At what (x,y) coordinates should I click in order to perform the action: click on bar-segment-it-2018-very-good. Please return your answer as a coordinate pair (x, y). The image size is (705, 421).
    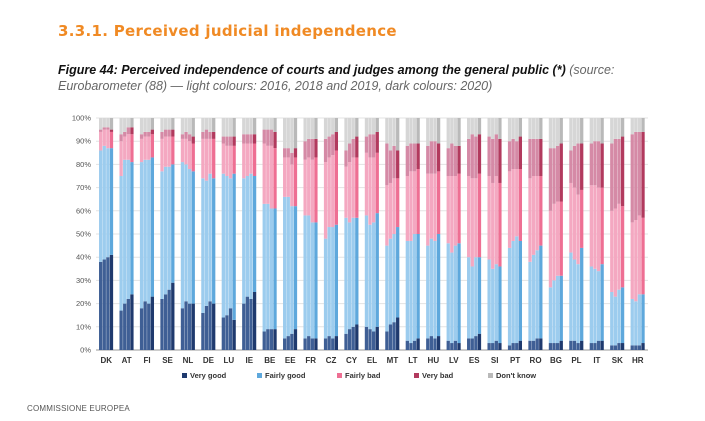
    Looking at the image, I should click on (595, 346).